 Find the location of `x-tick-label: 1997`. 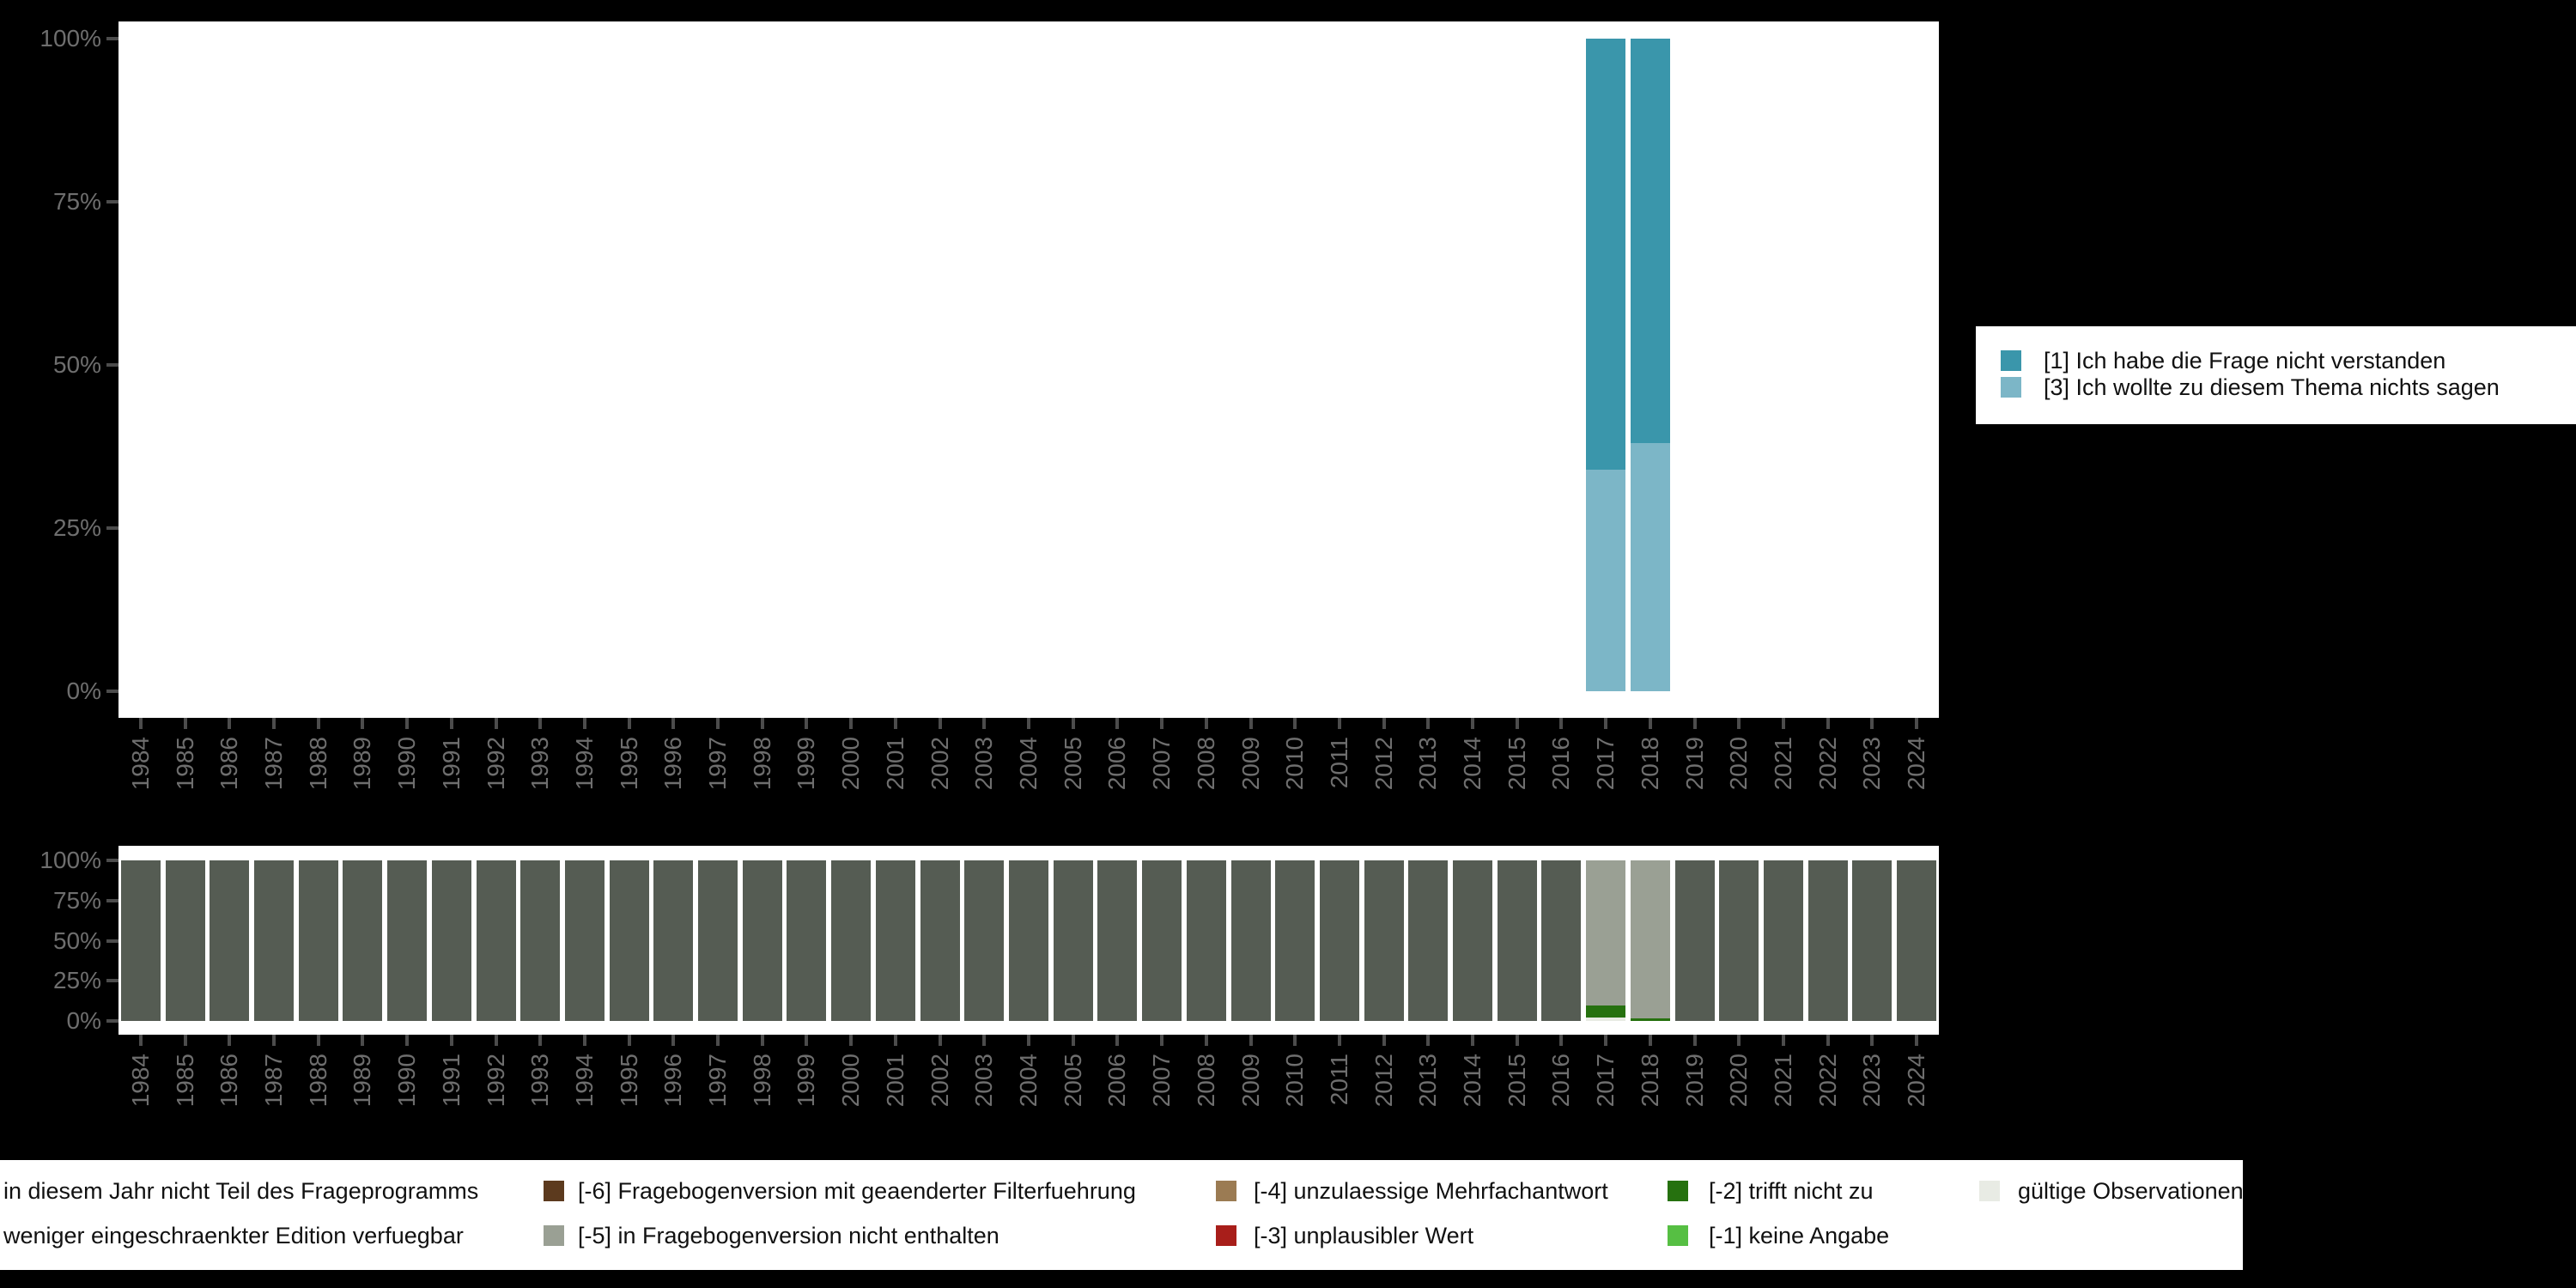

x-tick-label: 1997 is located at coordinates (718, 1081).